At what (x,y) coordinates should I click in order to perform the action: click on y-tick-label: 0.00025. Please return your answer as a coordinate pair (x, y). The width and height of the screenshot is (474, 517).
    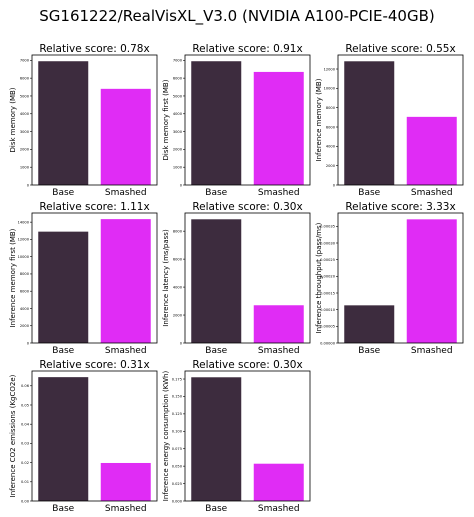
    Looking at the image, I should click on (327, 260).